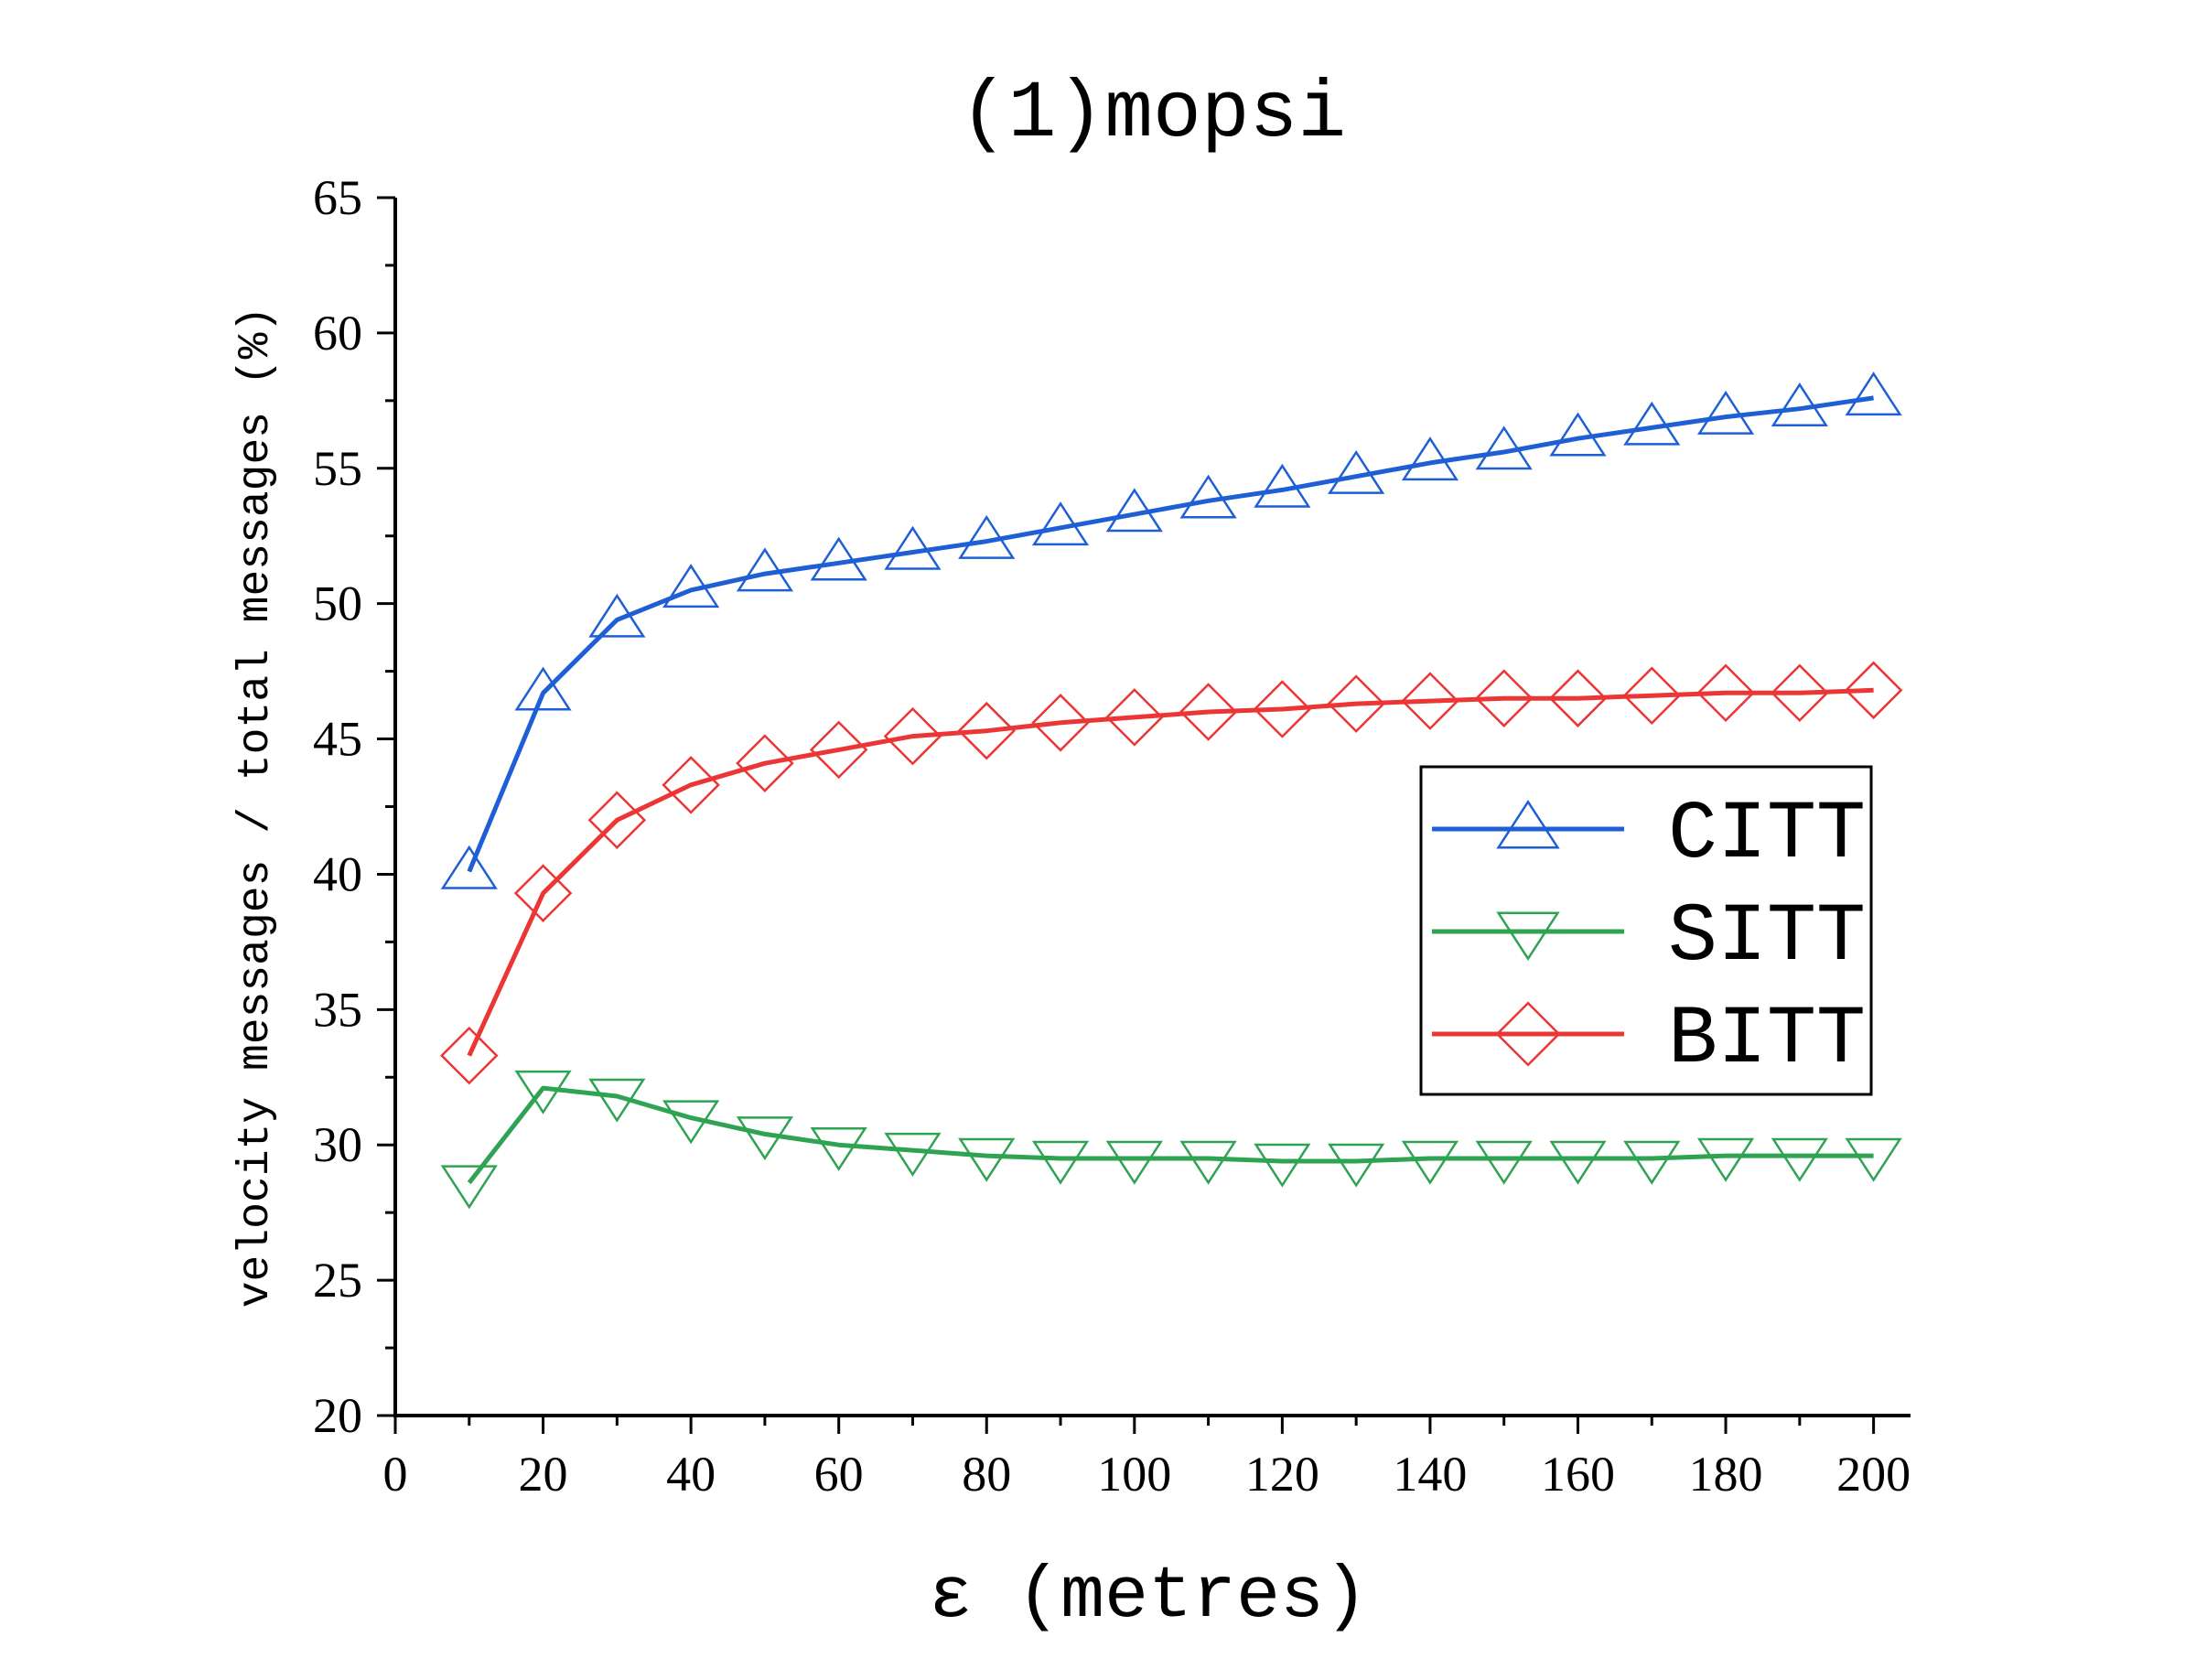 Image resolution: width=2196 pixels, height=1680 pixels. I want to click on x-tick-label: 160, so click(1578, 1474).